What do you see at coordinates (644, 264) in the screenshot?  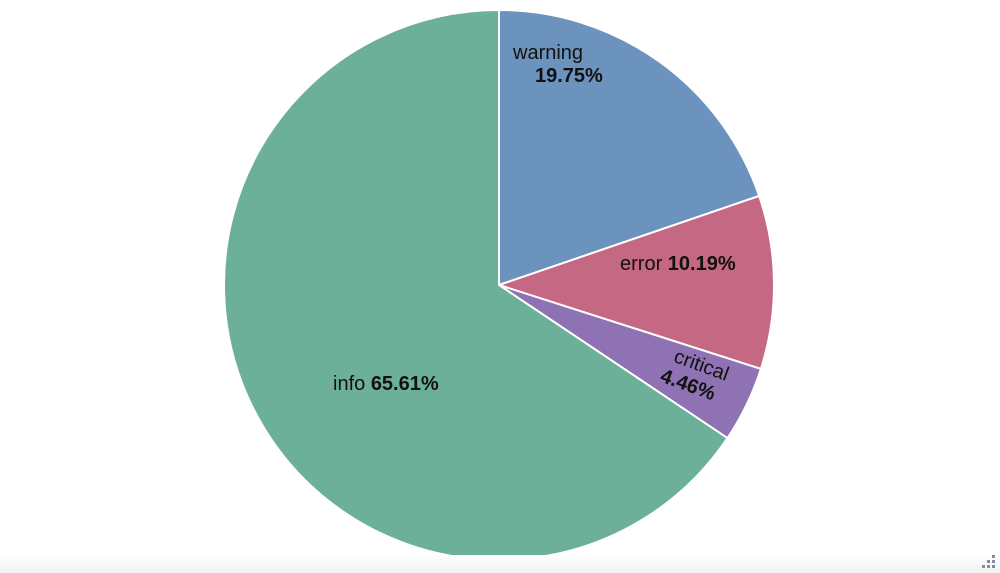 I see `slice-name: error` at bounding box center [644, 264].